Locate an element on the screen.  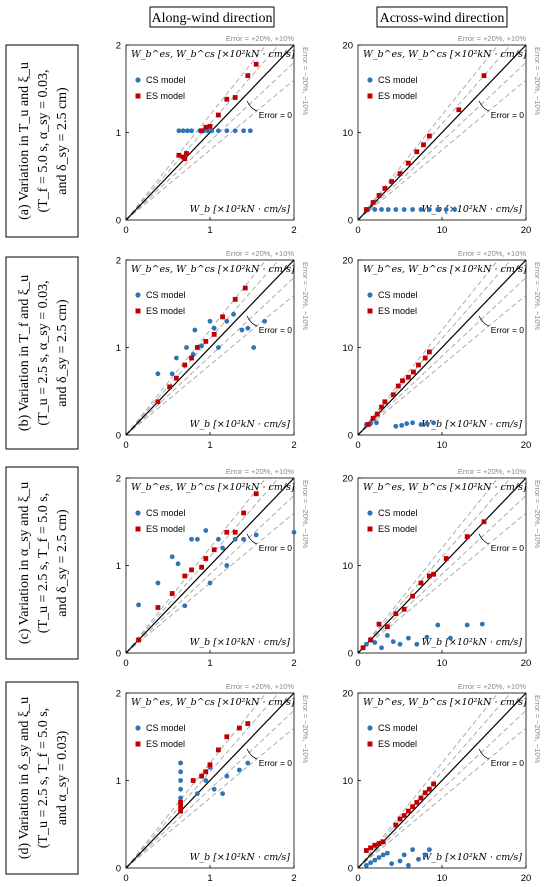
header-box-along is located at coordinates (212, 17).